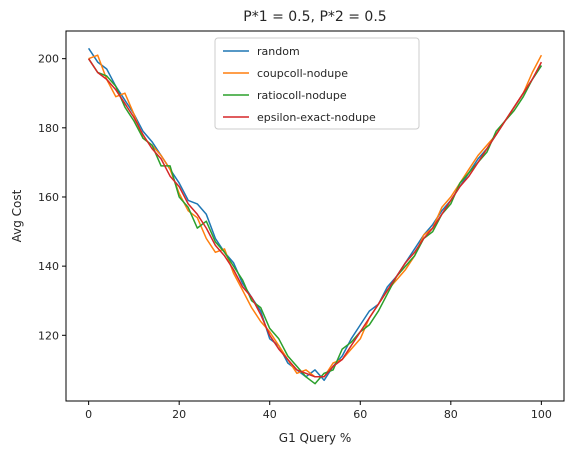  Describe the element at coordinates (48, 59) in the screenshot. I see `y-tick-label-4: 200` at that location.